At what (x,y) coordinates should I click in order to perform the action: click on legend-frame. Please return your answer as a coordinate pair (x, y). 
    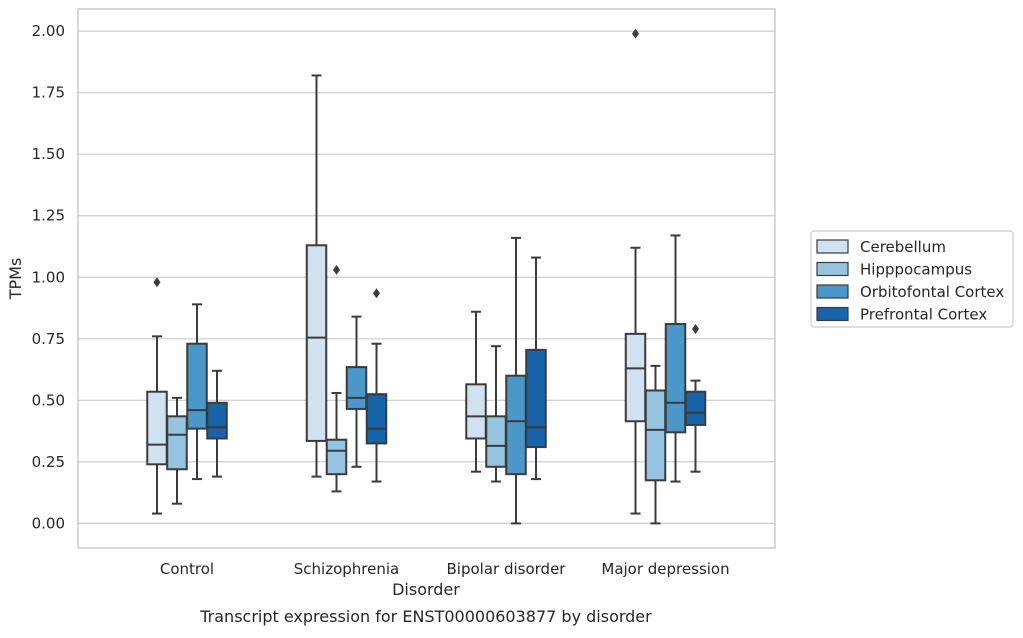
    Looking at the image, I should click on (912, 279).